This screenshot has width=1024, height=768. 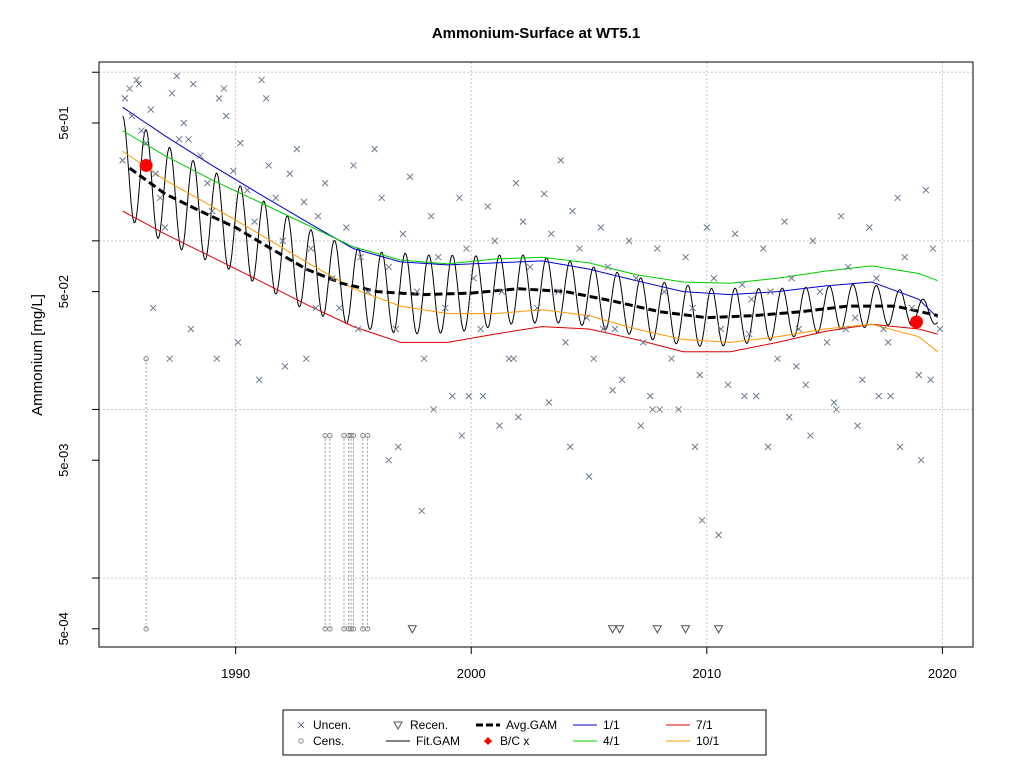 I want to click on y-axis-label: Ammonium [mg/L], so click(x=37, y=355).